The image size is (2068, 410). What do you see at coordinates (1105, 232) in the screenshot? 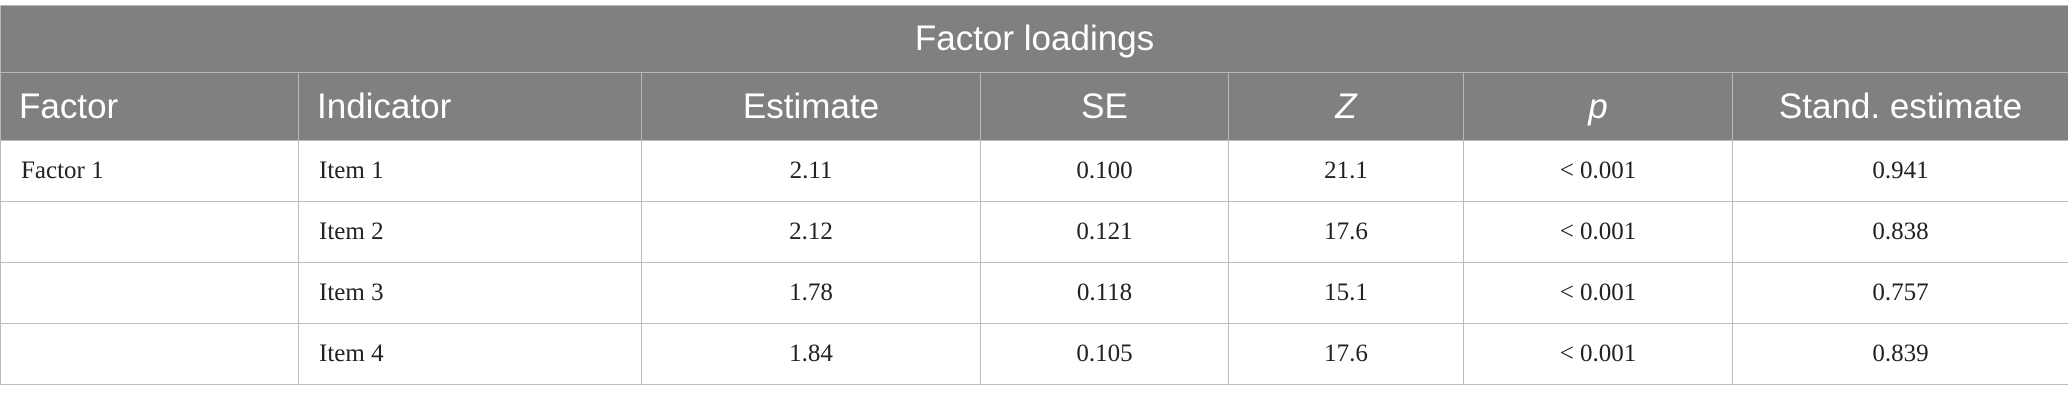
I see `table-cell: 0.121` at bounding box center [1105, 232].